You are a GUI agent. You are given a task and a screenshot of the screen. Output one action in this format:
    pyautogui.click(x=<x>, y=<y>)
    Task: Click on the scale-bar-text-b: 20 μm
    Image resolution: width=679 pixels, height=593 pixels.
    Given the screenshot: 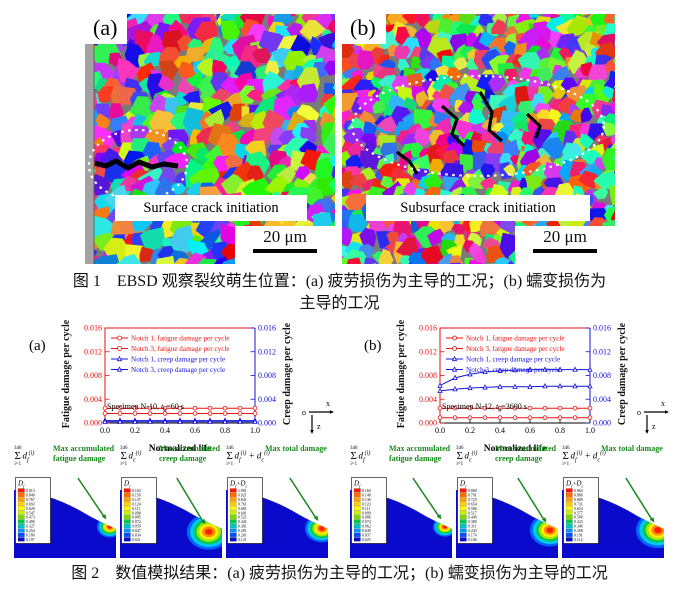 What is the action you would take?
    pyautogui.click(x=565, y=236)
    